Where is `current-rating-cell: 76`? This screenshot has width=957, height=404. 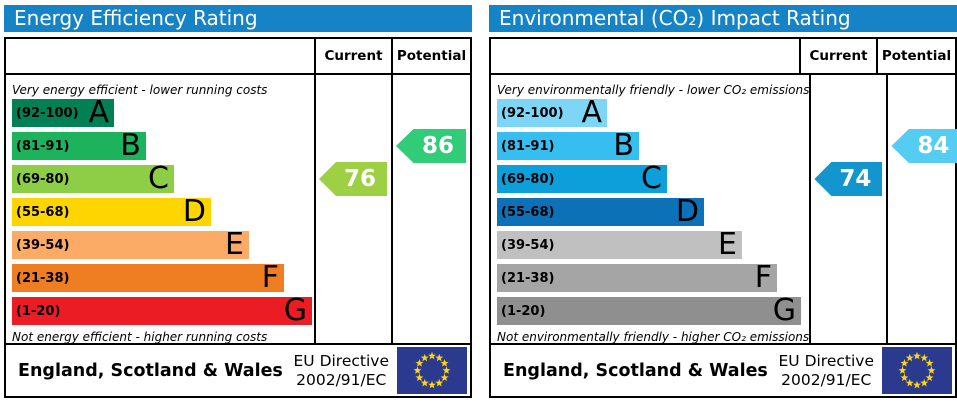 current-rating-cell: 76 is located at coordinates (352, 209).